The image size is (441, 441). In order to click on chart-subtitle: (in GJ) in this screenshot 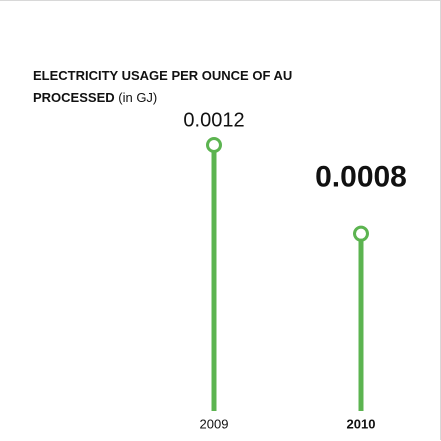, I will do `click(138, 97)`.